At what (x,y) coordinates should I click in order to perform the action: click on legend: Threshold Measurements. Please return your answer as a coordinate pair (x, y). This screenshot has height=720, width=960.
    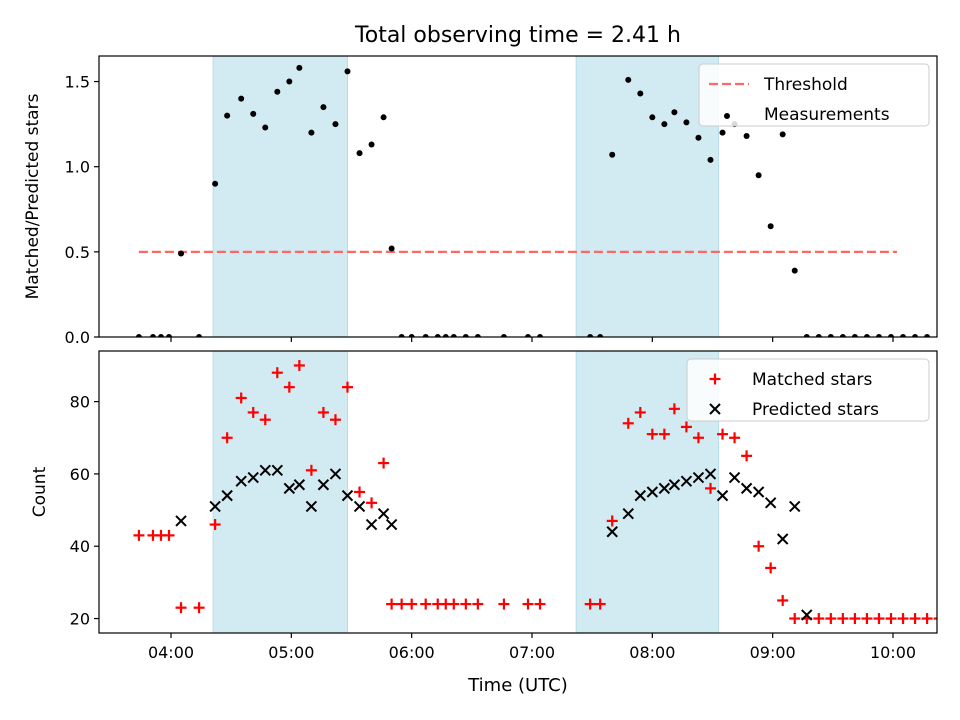
    Looking at the image, I should click on (814, 95).